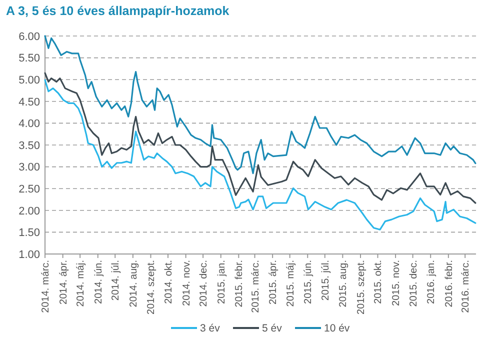  What do you see at coordinates (466, 286) in the screenshot?
I see `x-tick-label: 2016. márc.` at bounding box center [466, 286].